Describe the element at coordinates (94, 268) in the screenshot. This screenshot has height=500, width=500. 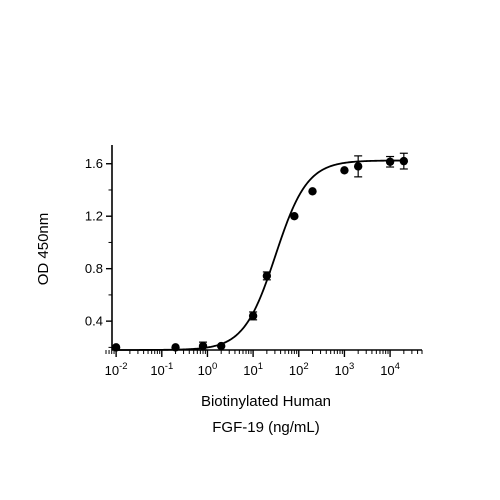
I see `y-tick-label: 0.8` at that location.